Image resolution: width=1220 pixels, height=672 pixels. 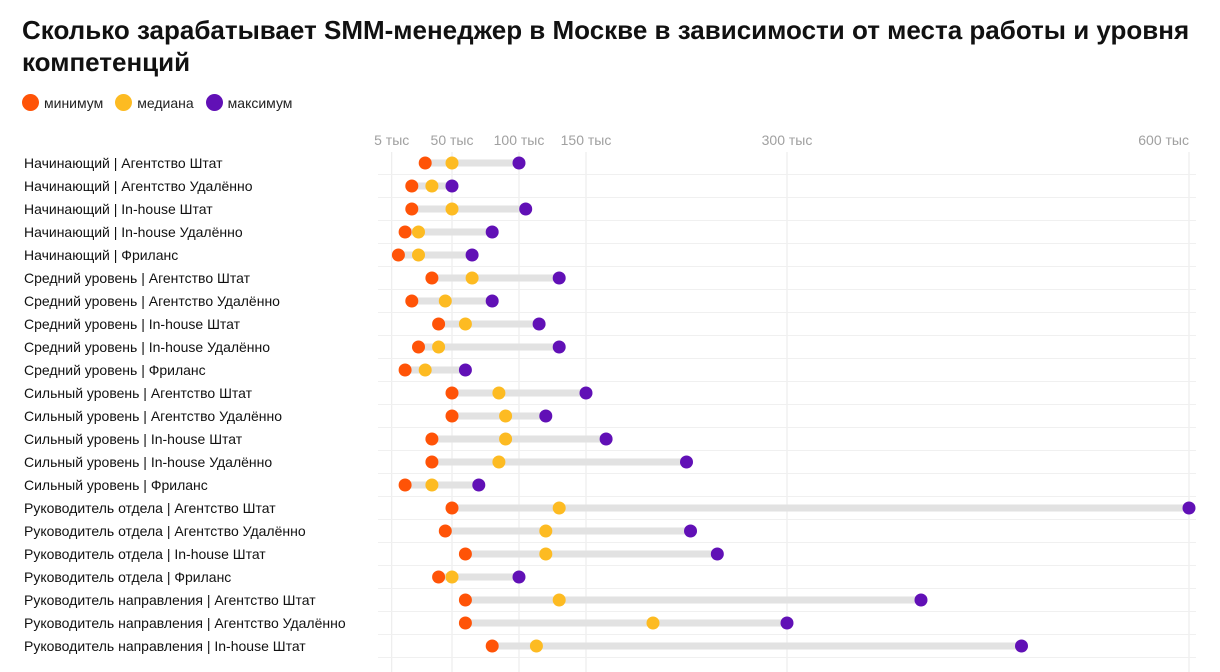 What do you see at coordinates (150, 508) in the screenshot?
I see `row-label: Руководитель отдела | Агентство Штат` at bounding box center [150, 508].